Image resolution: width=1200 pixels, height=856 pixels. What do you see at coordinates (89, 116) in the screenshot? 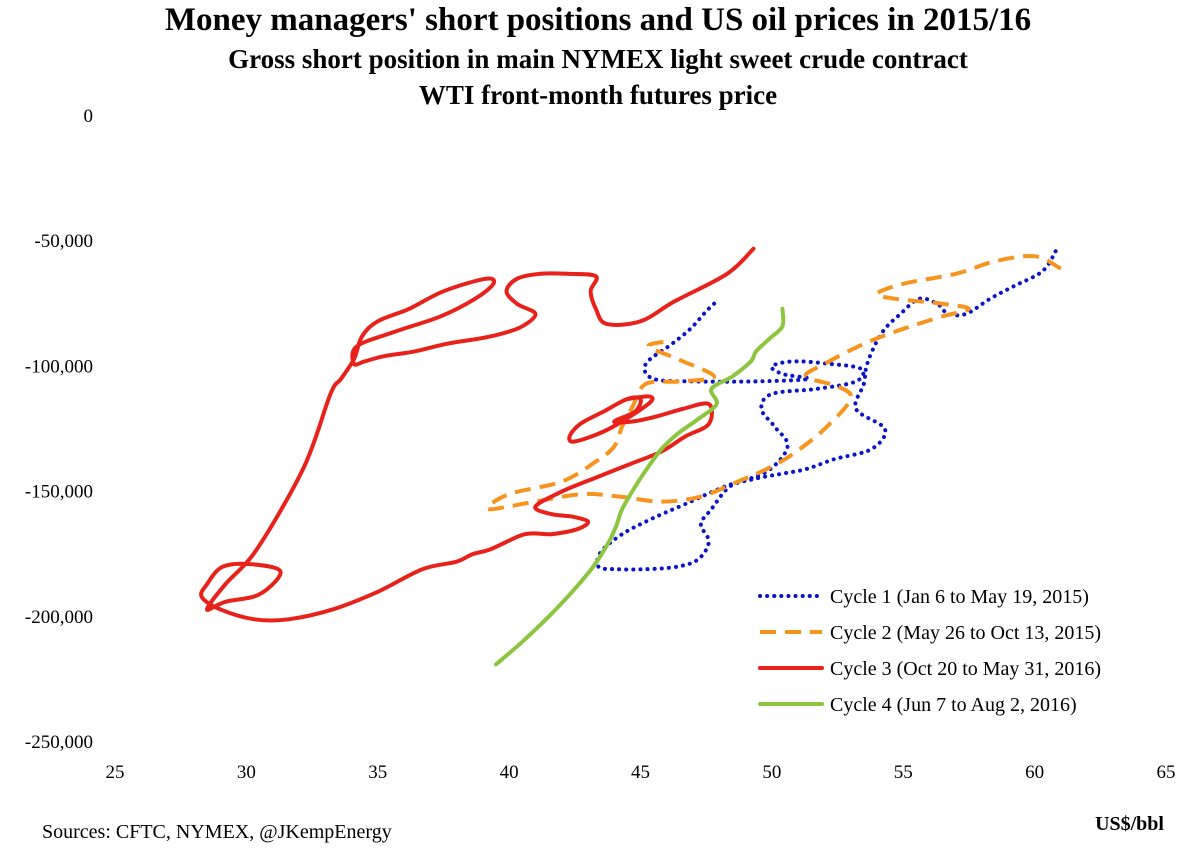
I see `y-tick-label: 0` at bounding box center [89, 116].